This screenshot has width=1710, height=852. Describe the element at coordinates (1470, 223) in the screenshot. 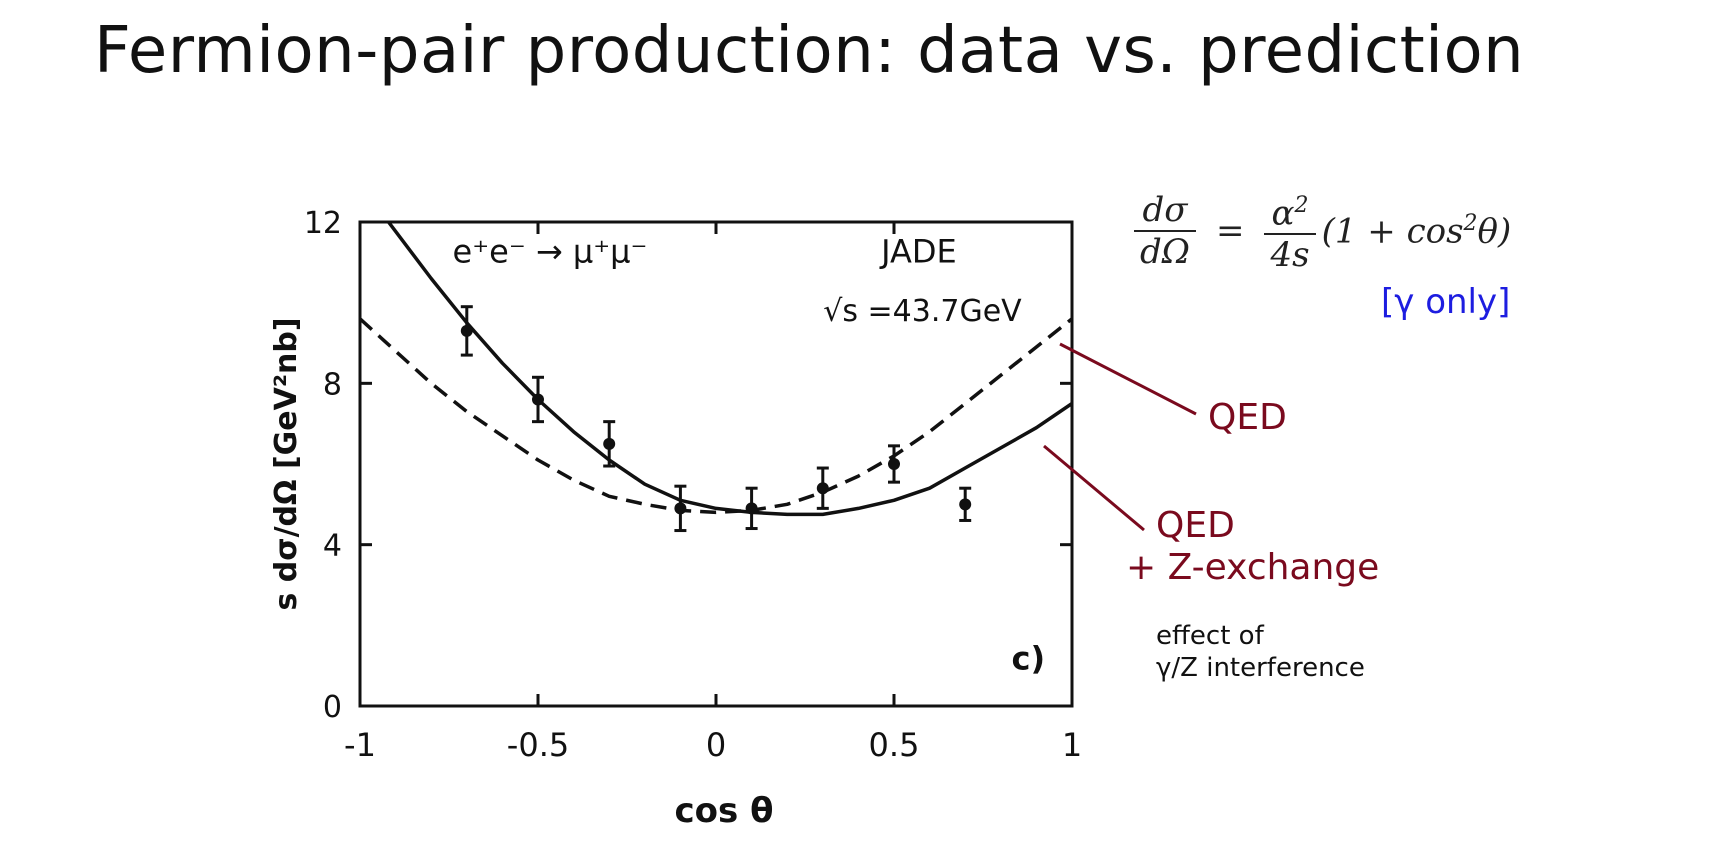

I see `cos-exponent: 2` at that location.